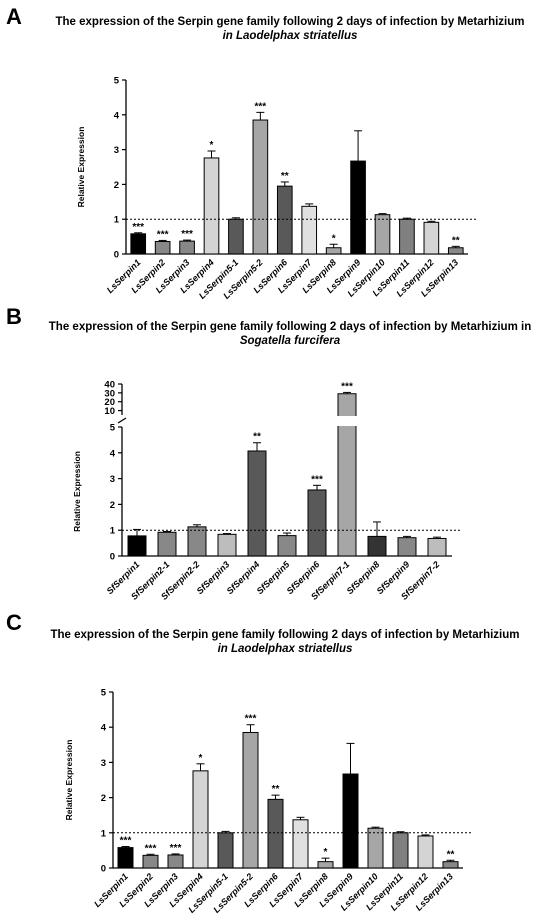 This screenshot has height=924, width=550. What do you see at coordinates (109, 393) in the screenshot?
I see `y-tick-label: 30` at bounding box center [109, 393].